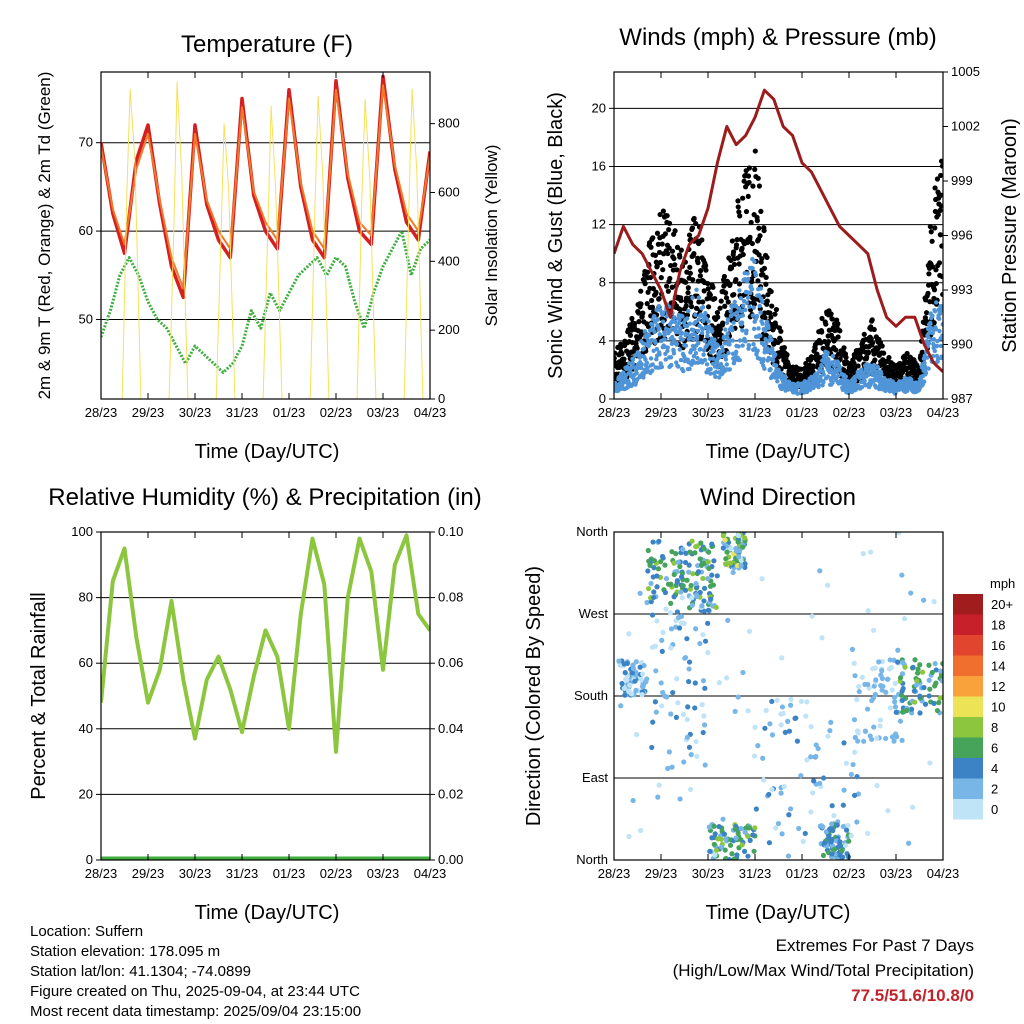 The width and height of the screenshot is (1024, 1024). I want to click on colorbar-label: 18, so click(998, 625).